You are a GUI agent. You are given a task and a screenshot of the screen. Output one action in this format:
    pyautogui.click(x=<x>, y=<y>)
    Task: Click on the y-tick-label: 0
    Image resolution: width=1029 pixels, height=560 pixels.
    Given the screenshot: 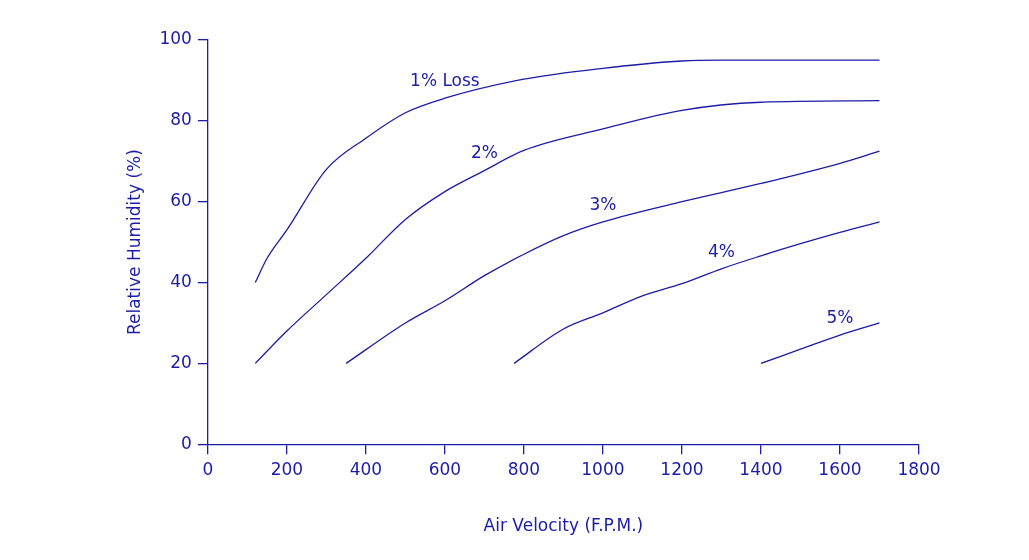 What is the action you would take?
    pyautogui.click(x=186, y=442)
    